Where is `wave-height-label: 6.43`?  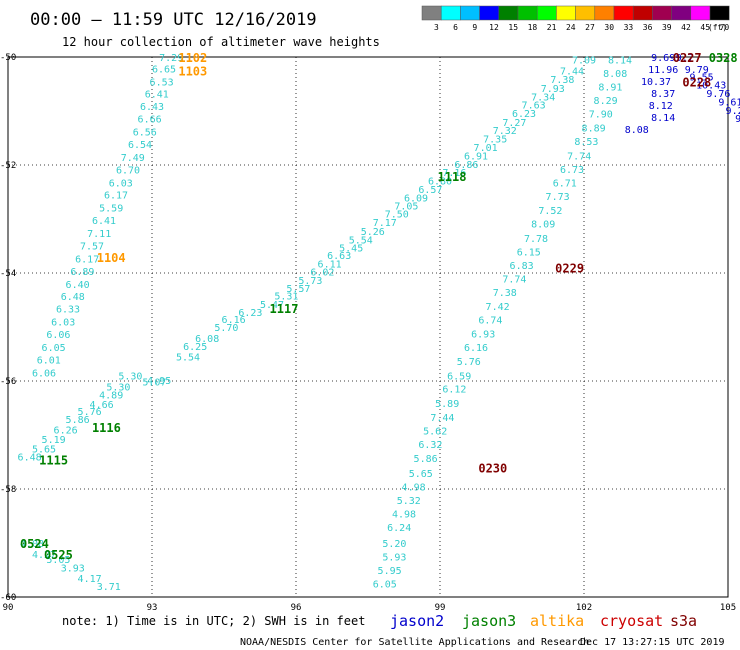
wave-height-label: 6.43 is located at coordinates (152, 107).